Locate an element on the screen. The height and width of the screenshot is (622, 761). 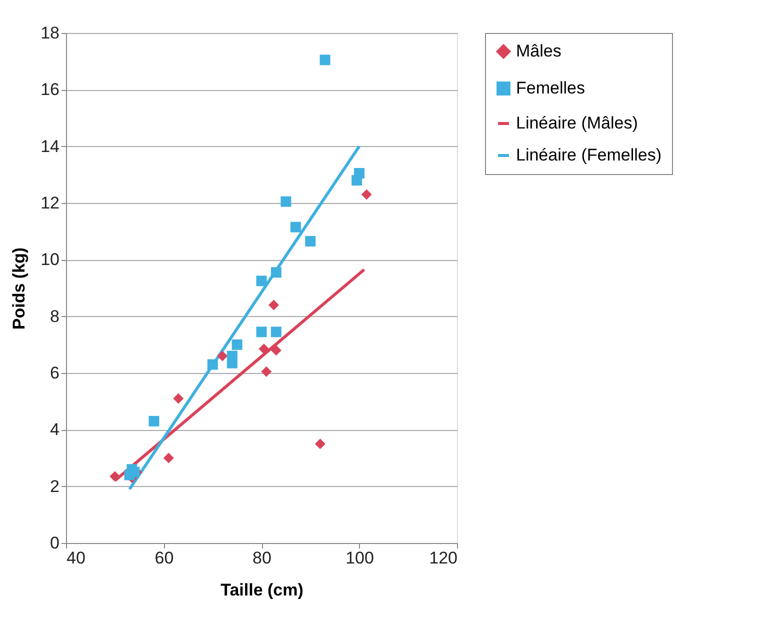
y-tick-label: 14 is located at coordinates (50, 146).